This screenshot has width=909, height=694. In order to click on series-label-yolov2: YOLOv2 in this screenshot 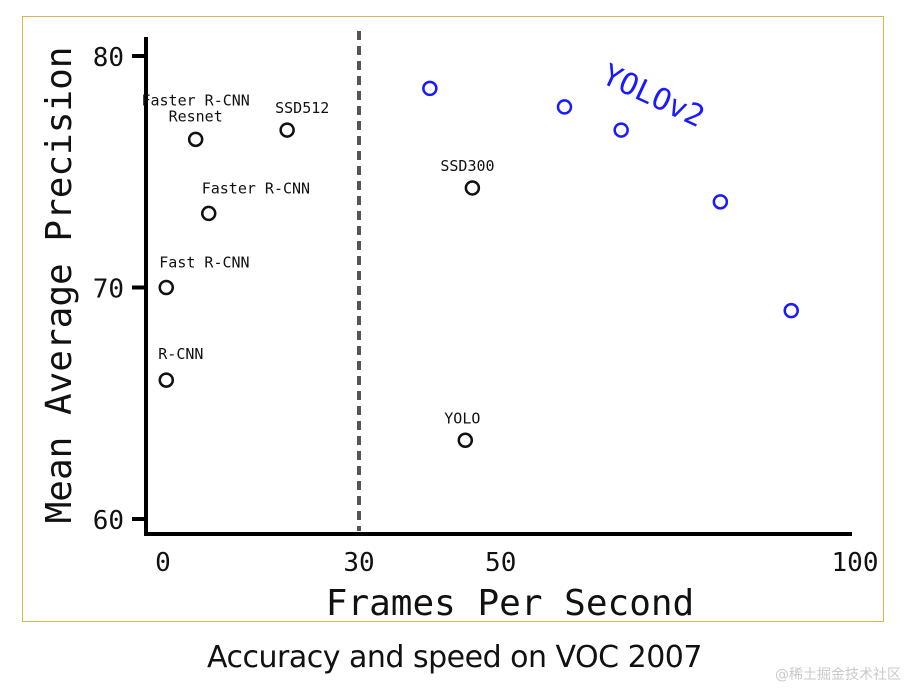, I will do `click(653, 97)`.